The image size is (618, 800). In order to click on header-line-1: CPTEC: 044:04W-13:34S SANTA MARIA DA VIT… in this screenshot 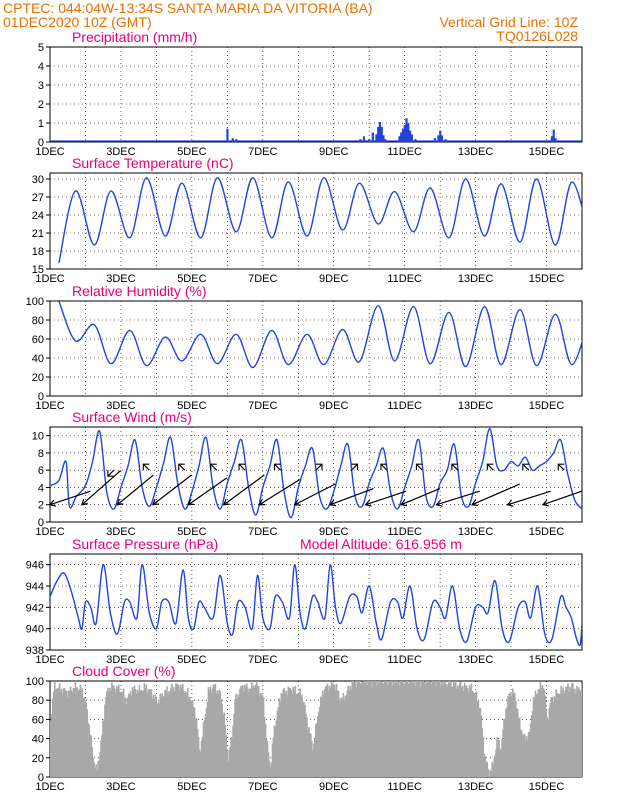, I will do `click(188, 8)`.